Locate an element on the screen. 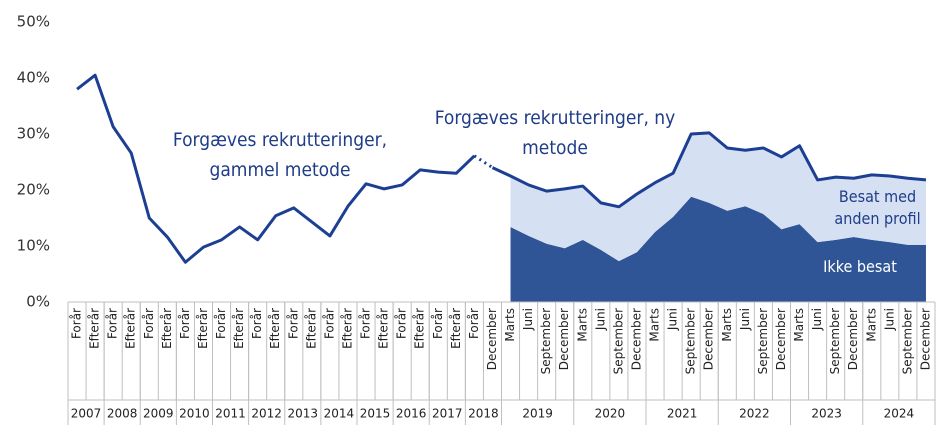  series-label: Forgæves rekrutteringer, gammel metode is located at coordinates (280, 155).